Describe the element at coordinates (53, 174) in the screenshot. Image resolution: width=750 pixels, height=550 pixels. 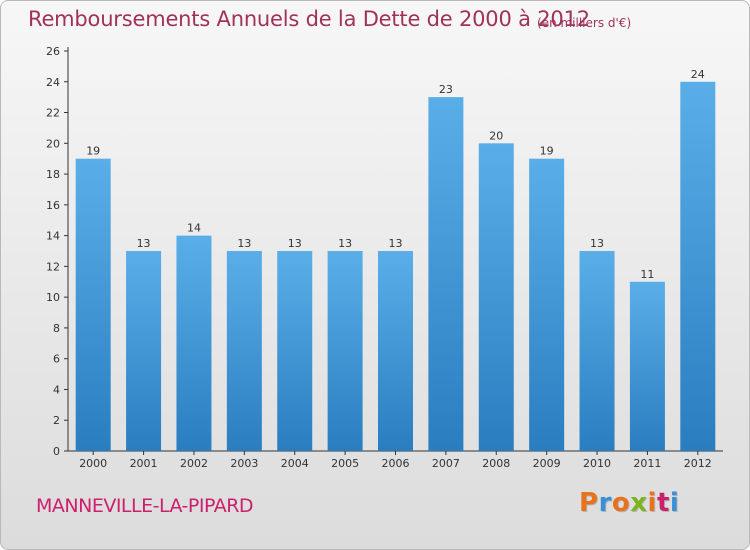
I see `y-tick-label: 18` at that location.